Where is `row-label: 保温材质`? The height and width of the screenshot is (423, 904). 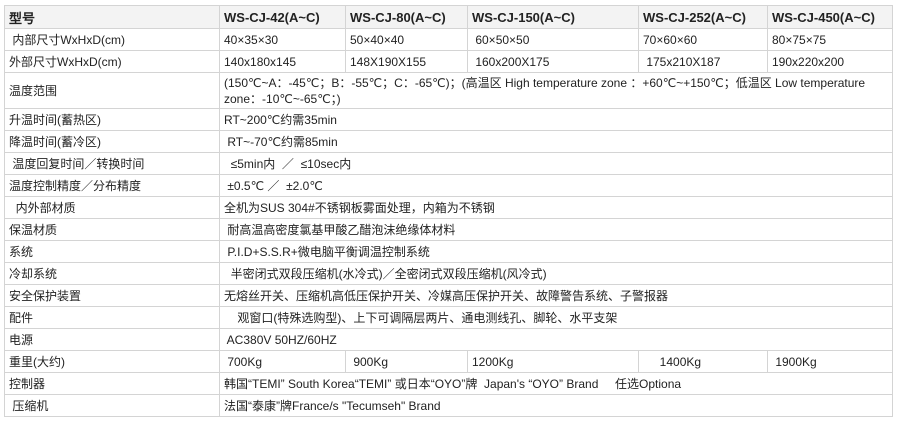 row-label: 保温材质 is located at coordinates (112, 229).